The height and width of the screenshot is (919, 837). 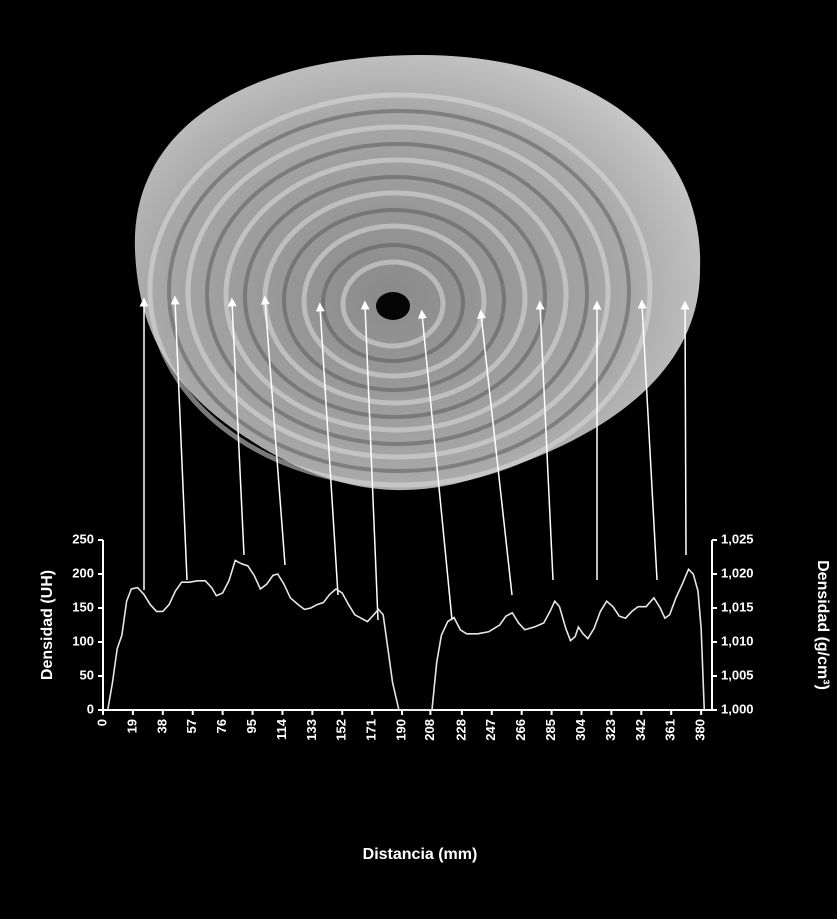 What do you see at coordinates (737, 674) in the screenshot?
I see `y2-tick-label: 1,005` at bounding box center [737, 674].